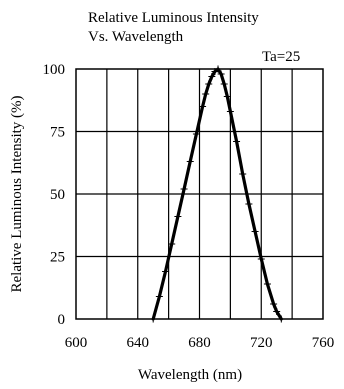  Describe the element at coordinates (57, 195) in the screenshot. I see `y-tick-label: 50` at that location.